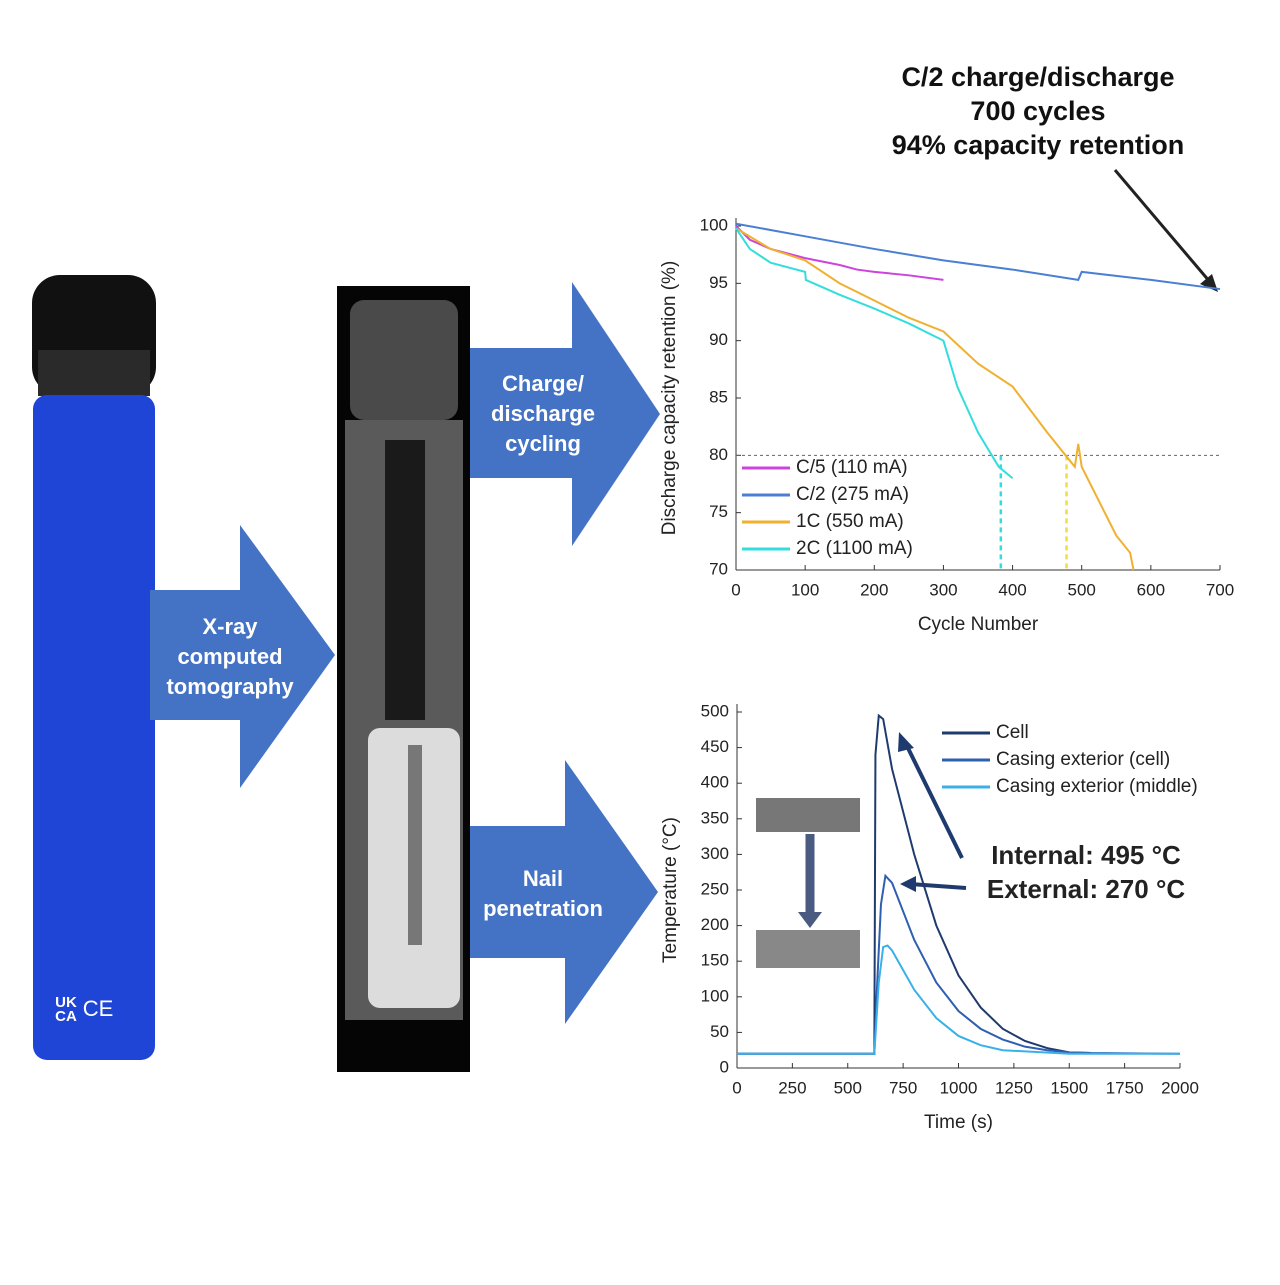 The height and width of the screenshot is (1285, 1280). I want to click on device-label: CE, so click(98, 1008).